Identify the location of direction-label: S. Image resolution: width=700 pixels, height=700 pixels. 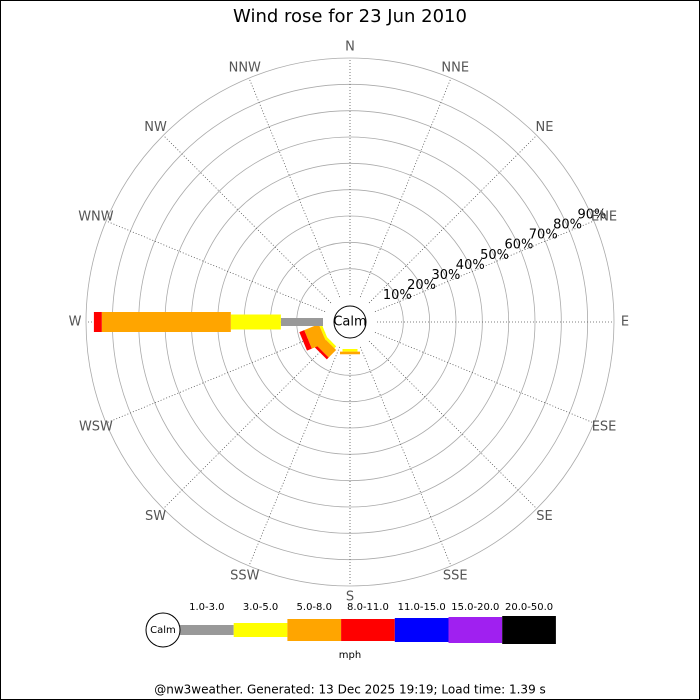
(350, 597).